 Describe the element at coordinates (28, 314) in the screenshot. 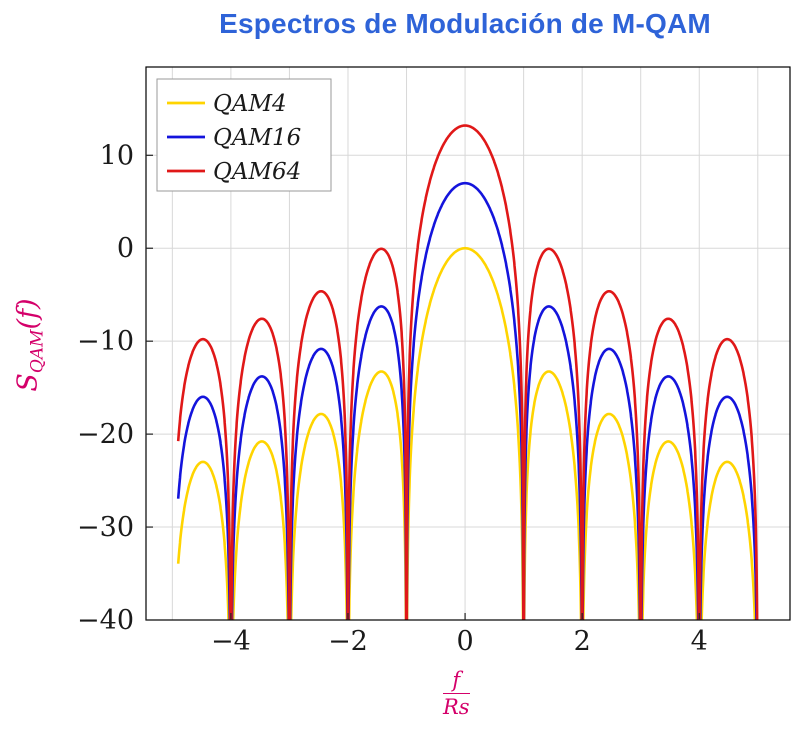

I see `y-label-rest: (f)` at that location.